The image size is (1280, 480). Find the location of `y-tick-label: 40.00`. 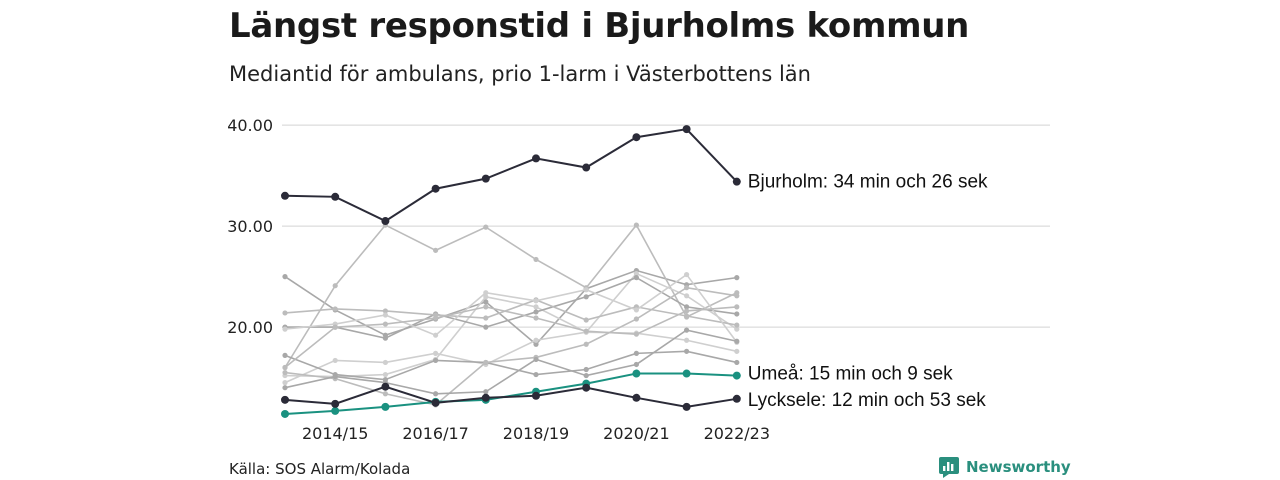

y-tick-label: 40.00 is located at coordinates (250, 125).